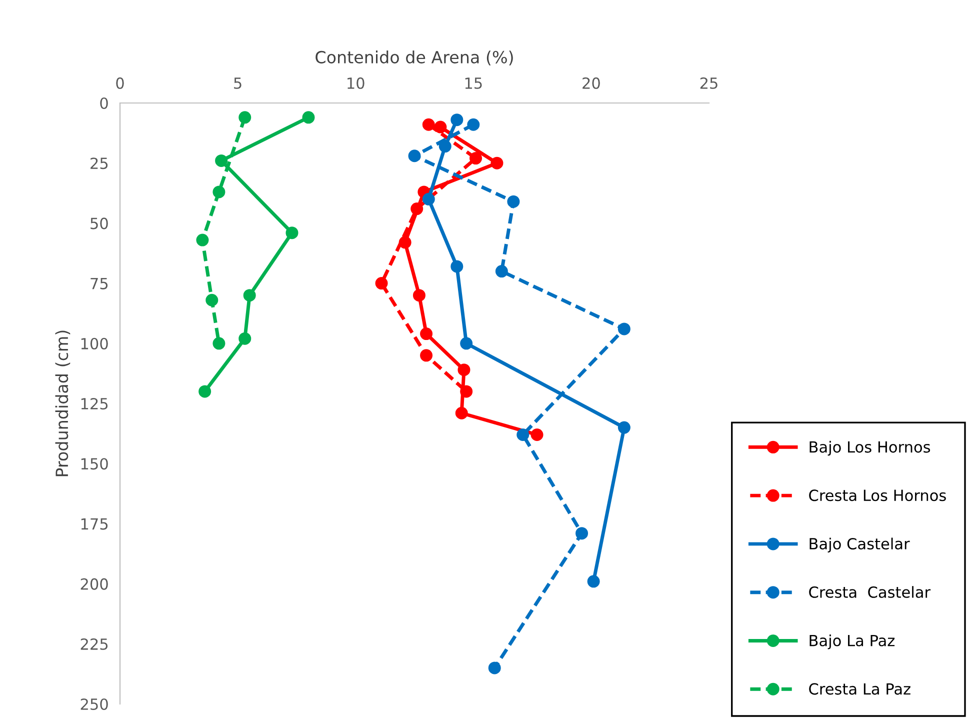  I want to click on legend-label: Bajo Los Hornos, so click(870, 448).